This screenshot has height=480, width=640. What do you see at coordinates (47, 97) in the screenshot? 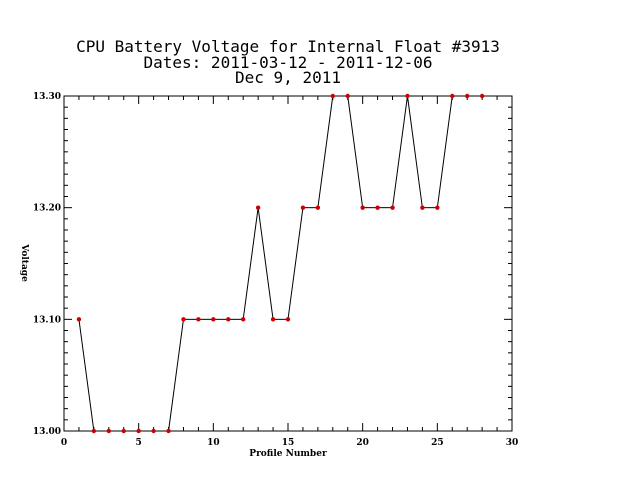
I see `y-tick-label: 13.30` at bounding box center [47, 97].